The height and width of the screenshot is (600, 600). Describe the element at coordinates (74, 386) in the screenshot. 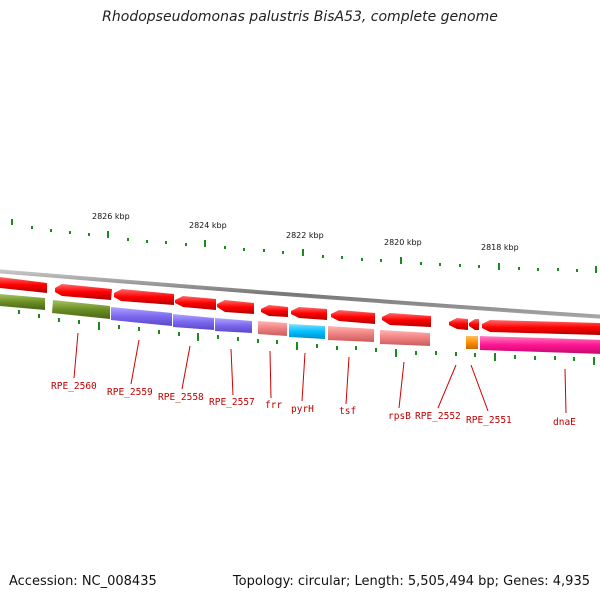

I see `gene-label-rpe-2560: RPE_2560` at that location.